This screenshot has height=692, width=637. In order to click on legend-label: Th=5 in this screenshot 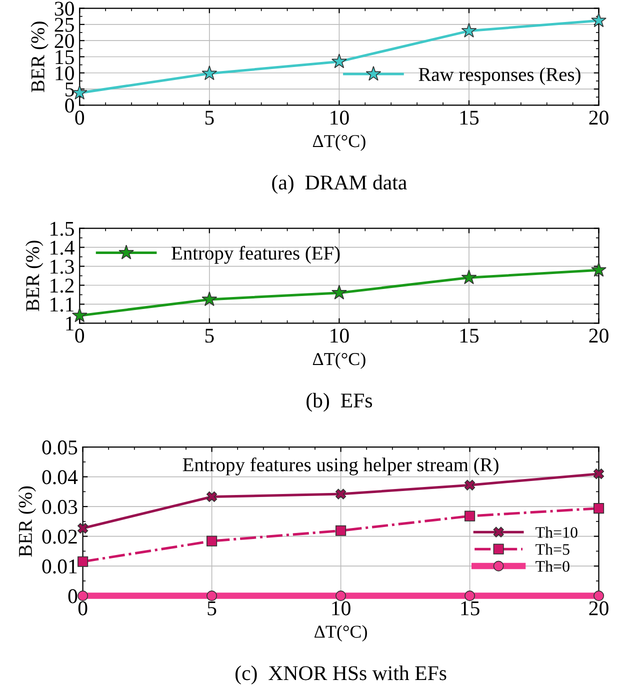, I will do `click(553, 549)`.